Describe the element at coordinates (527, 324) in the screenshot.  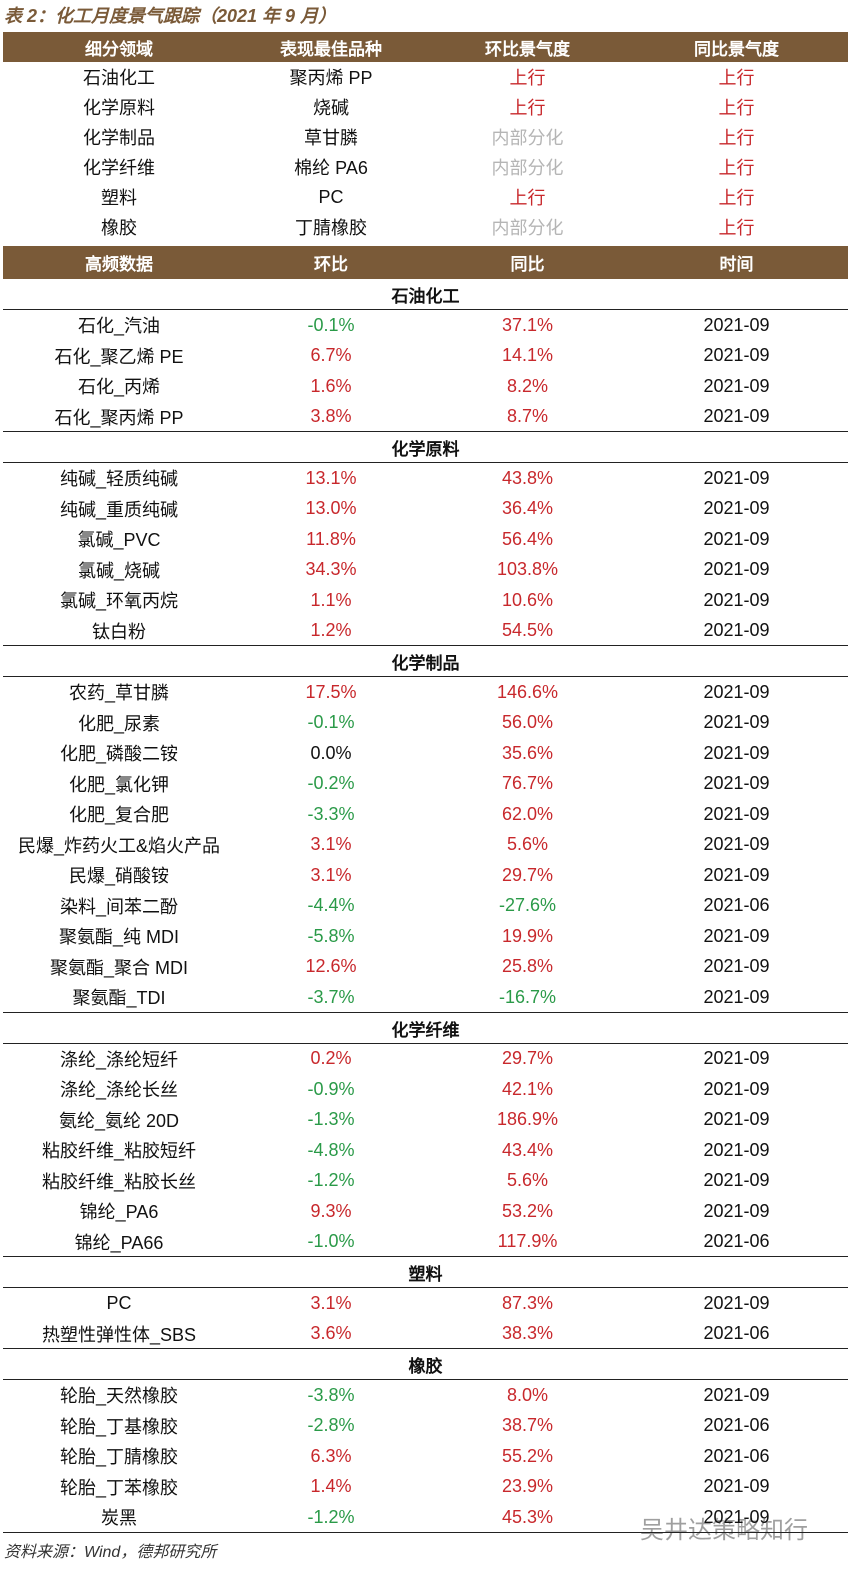
I see `table-cell: 37.1%` at that location.